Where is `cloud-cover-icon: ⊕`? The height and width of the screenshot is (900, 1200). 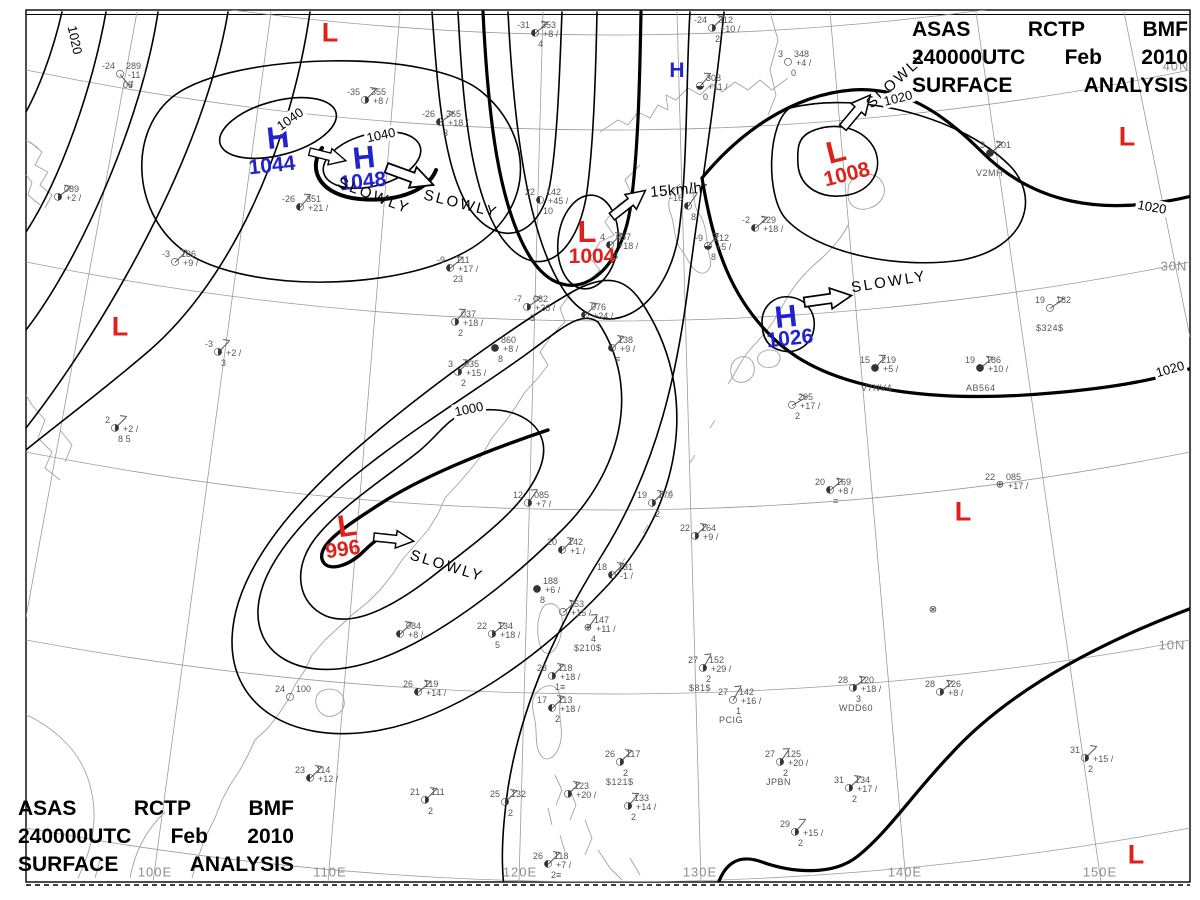 cloud-cover-icon: ⊕ is located at coordinates (588, 628).